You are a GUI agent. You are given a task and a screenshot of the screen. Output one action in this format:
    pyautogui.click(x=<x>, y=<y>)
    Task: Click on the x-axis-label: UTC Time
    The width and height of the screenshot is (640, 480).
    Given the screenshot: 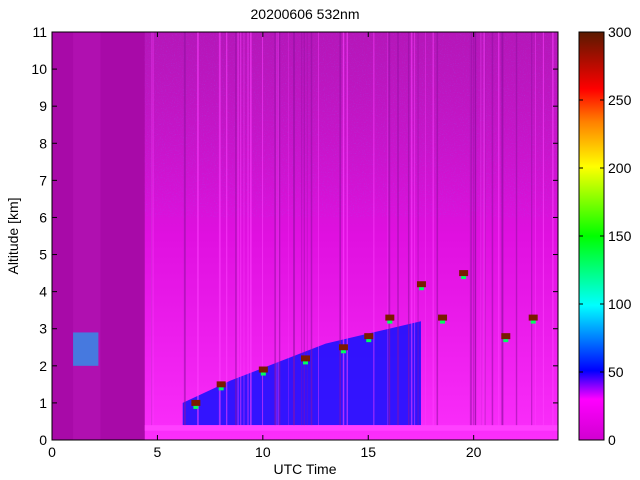 What is the action you would take?
    pyautogui.click(x=305, y=469)
    